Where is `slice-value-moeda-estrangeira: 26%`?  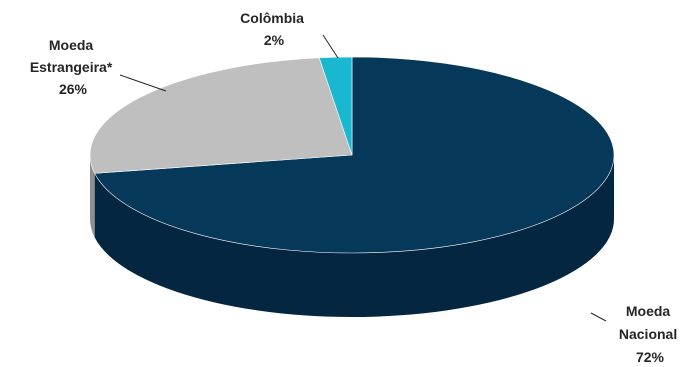 slice-value-moeda-estrangeira: 26% is located at coordinates (73, 89).